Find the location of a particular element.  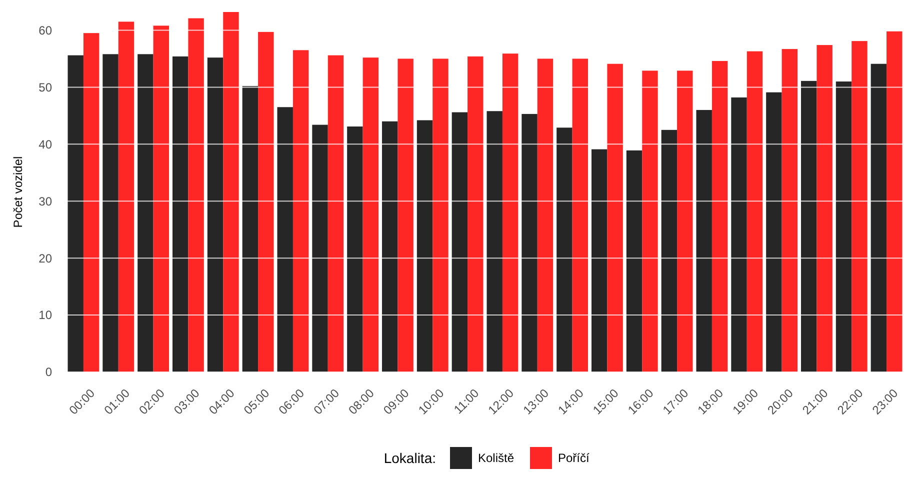

legend-title: Lokalita: is located at coordinates (410, 458).